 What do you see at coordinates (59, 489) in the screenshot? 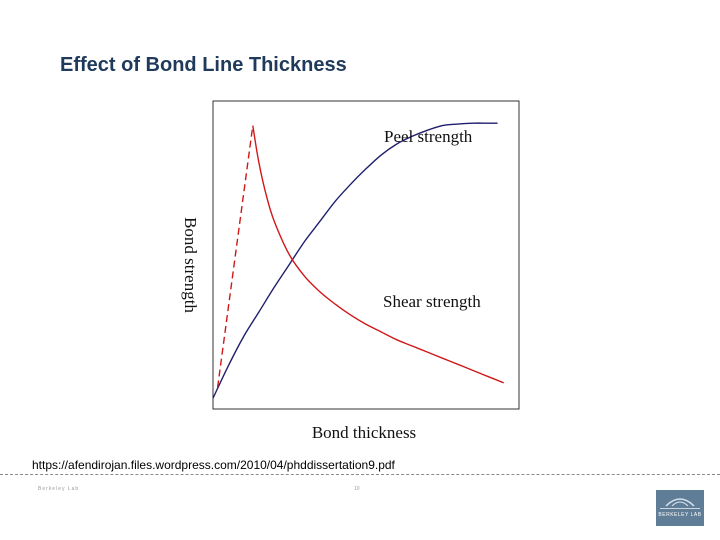
I see `footer-left-text: Berkeley Lab` at bounding box center [59, 489].